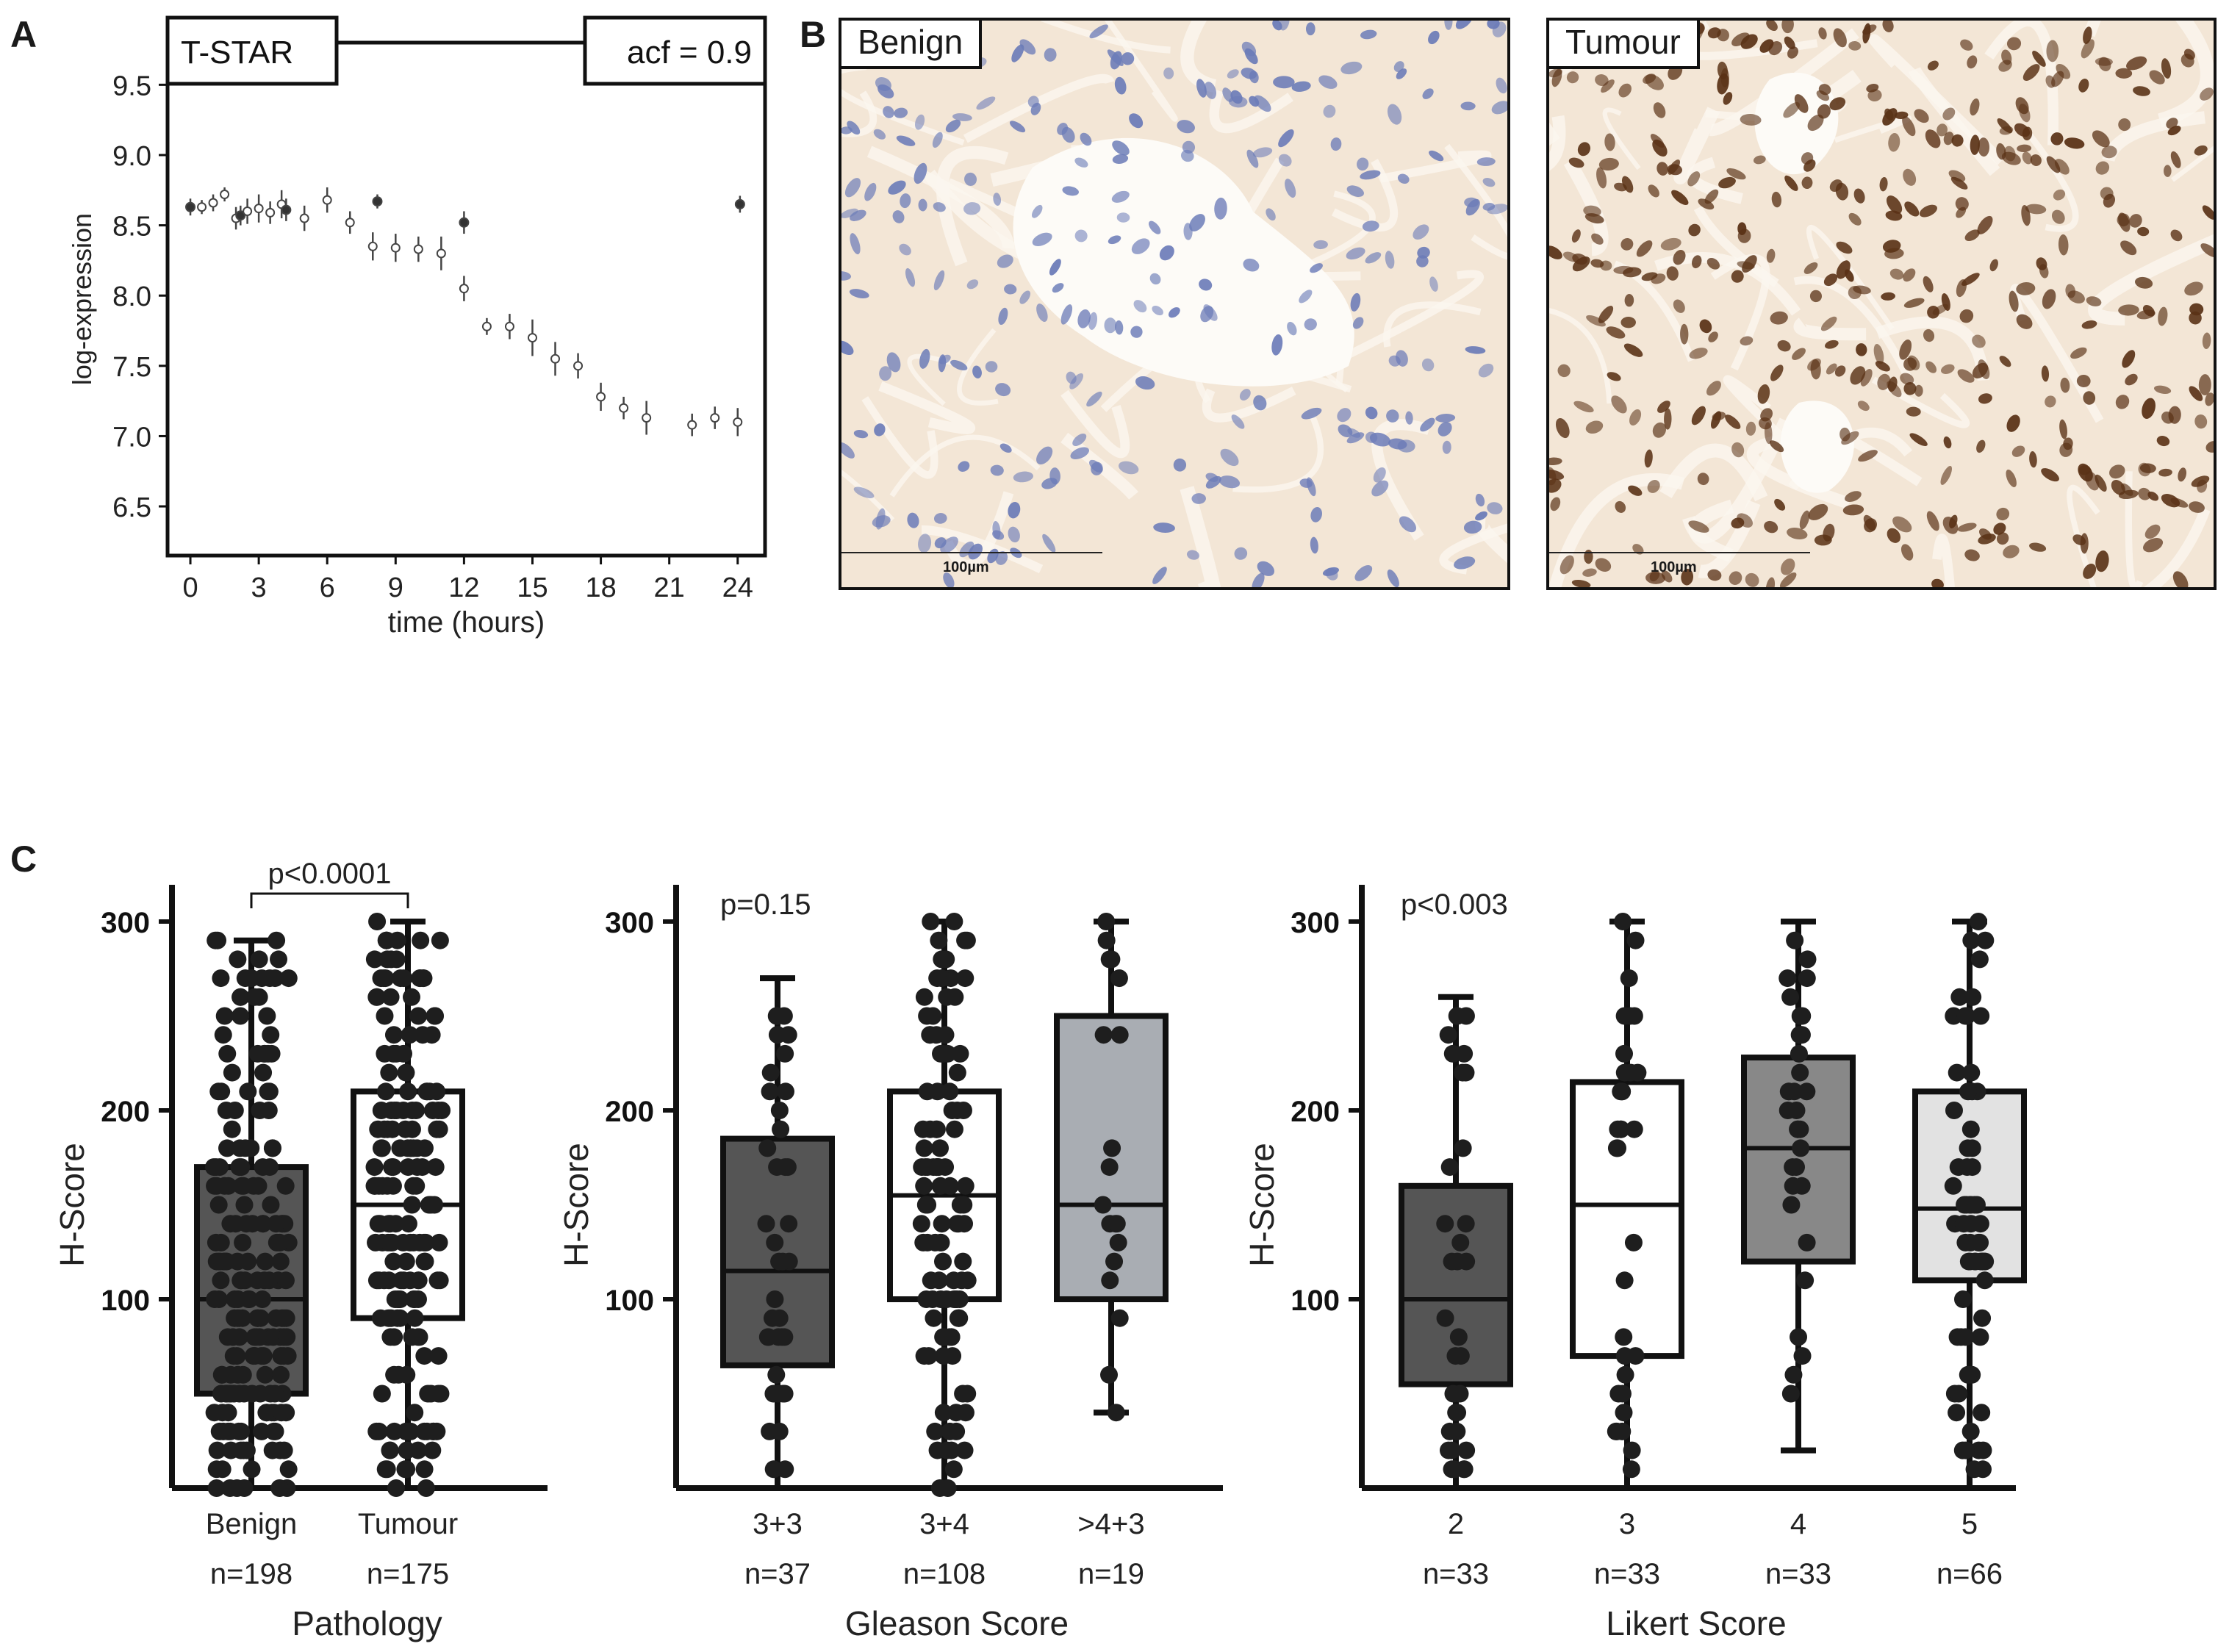 The width and height of the screenshot is (2229, 1652). Describe the element at coordinates (1456, 1524) in the screenshot. I see `group-label: 2` at that location.